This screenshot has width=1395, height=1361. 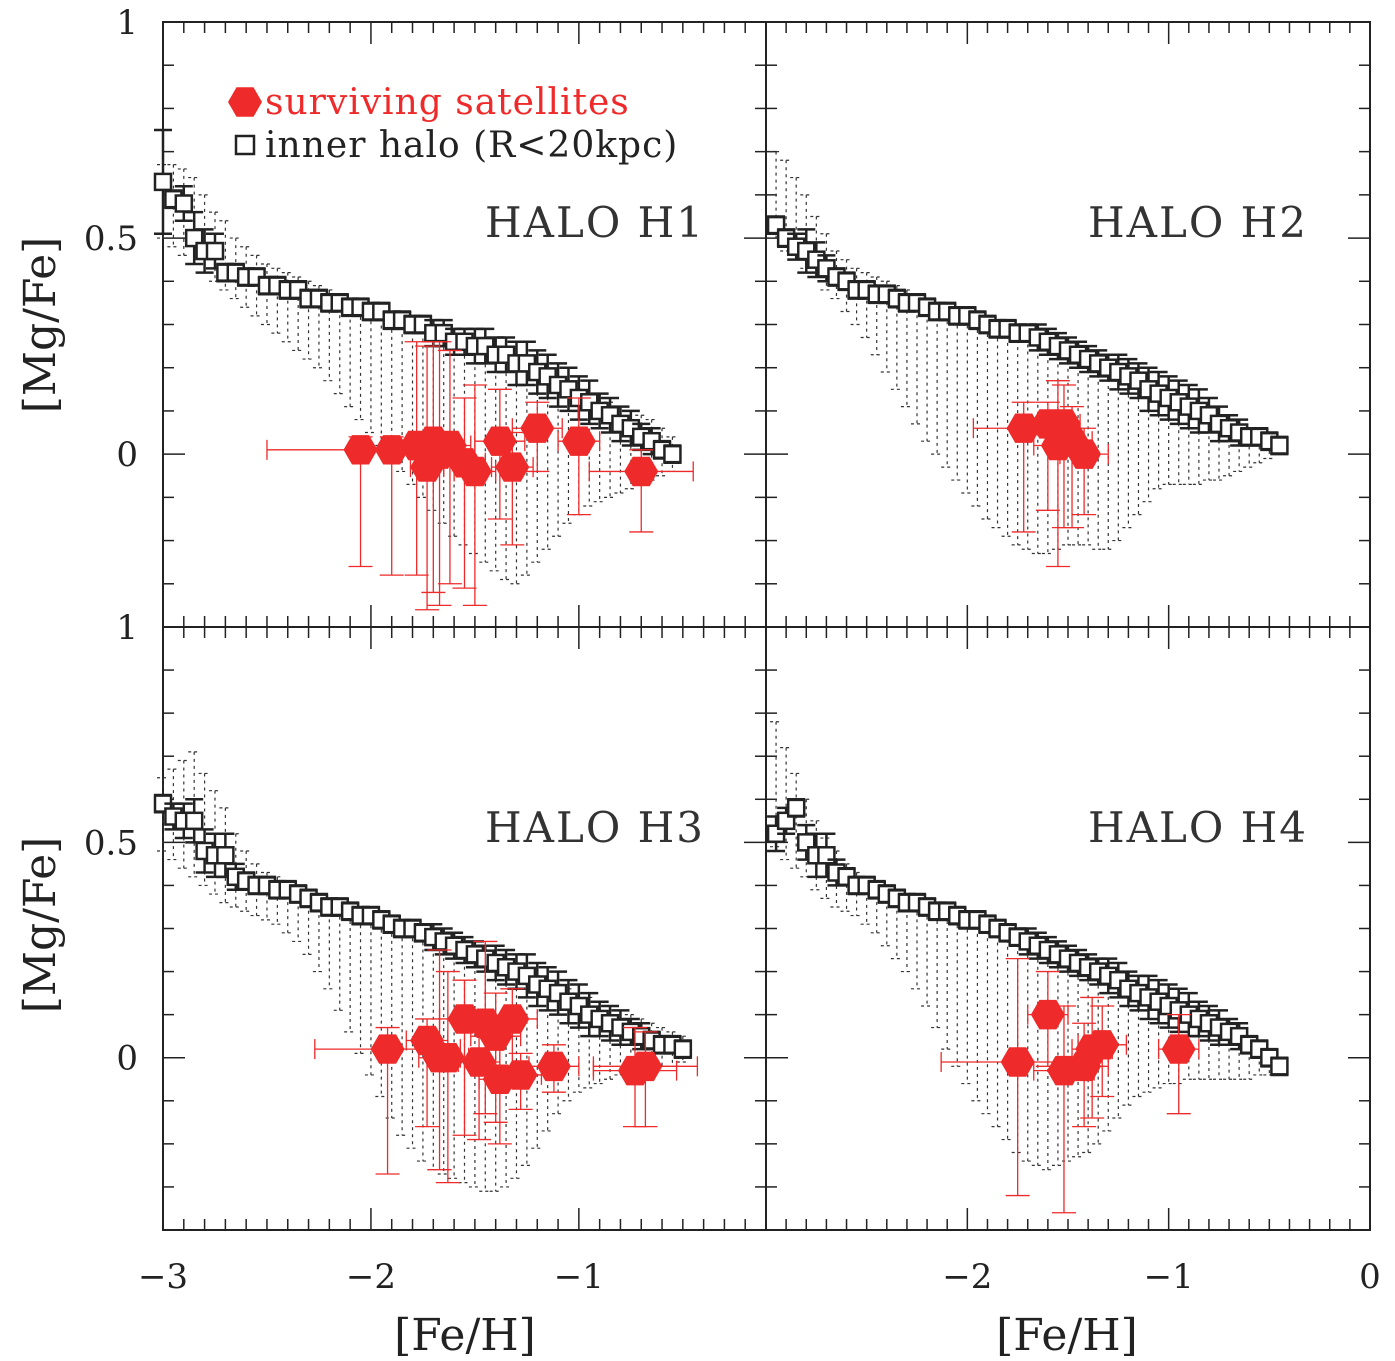 What do you see at coordinates (1198, 222) in the screenshot?
I see `panel-title: HALO H2` at bounding box center [1198, 222].